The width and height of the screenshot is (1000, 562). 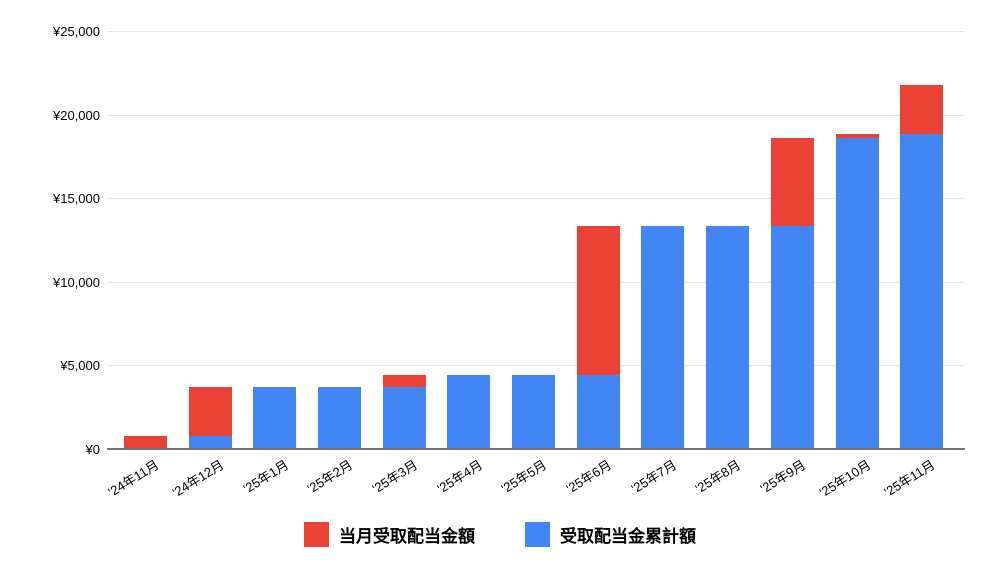 I want to click on chart-legend: 当月受取配当金額 受取配当金累計額, so click(x=500, y=534).